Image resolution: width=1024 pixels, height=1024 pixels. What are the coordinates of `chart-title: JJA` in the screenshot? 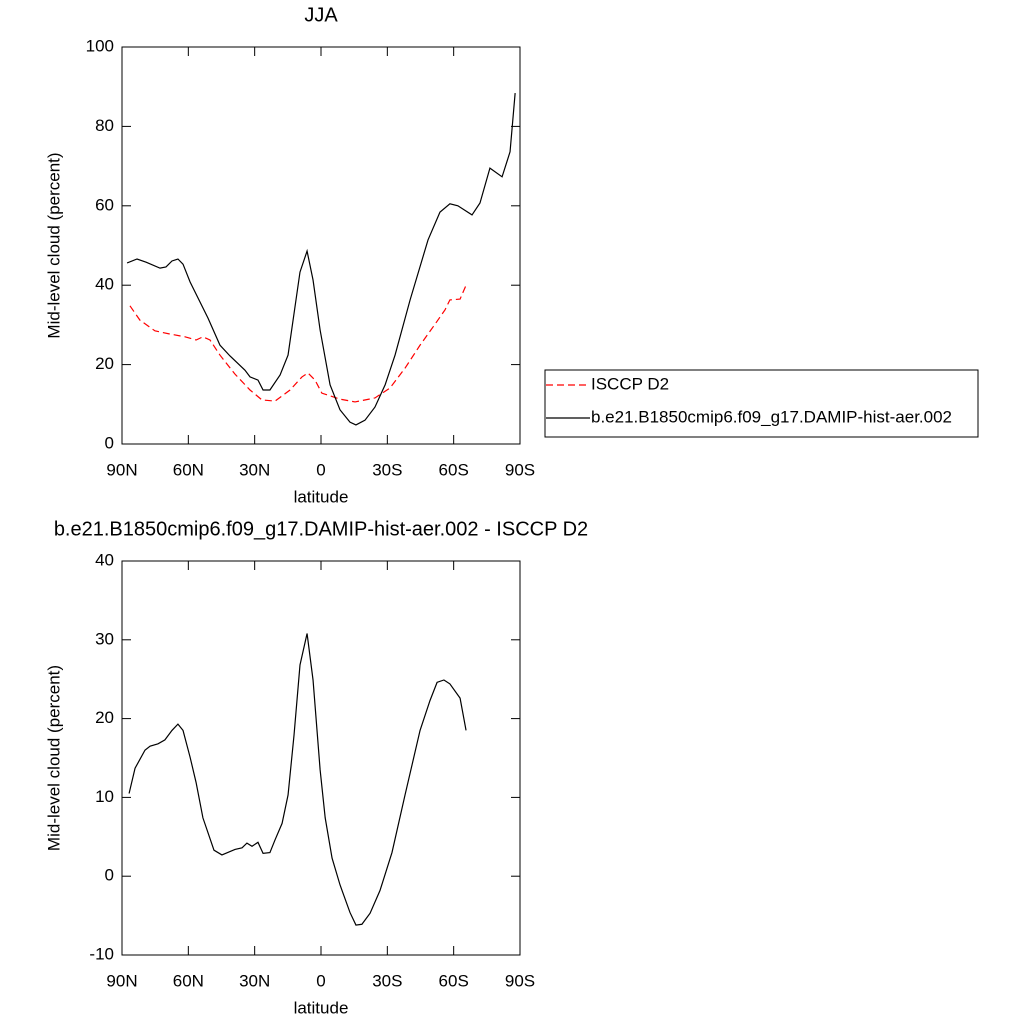 It's located at (321, 15).